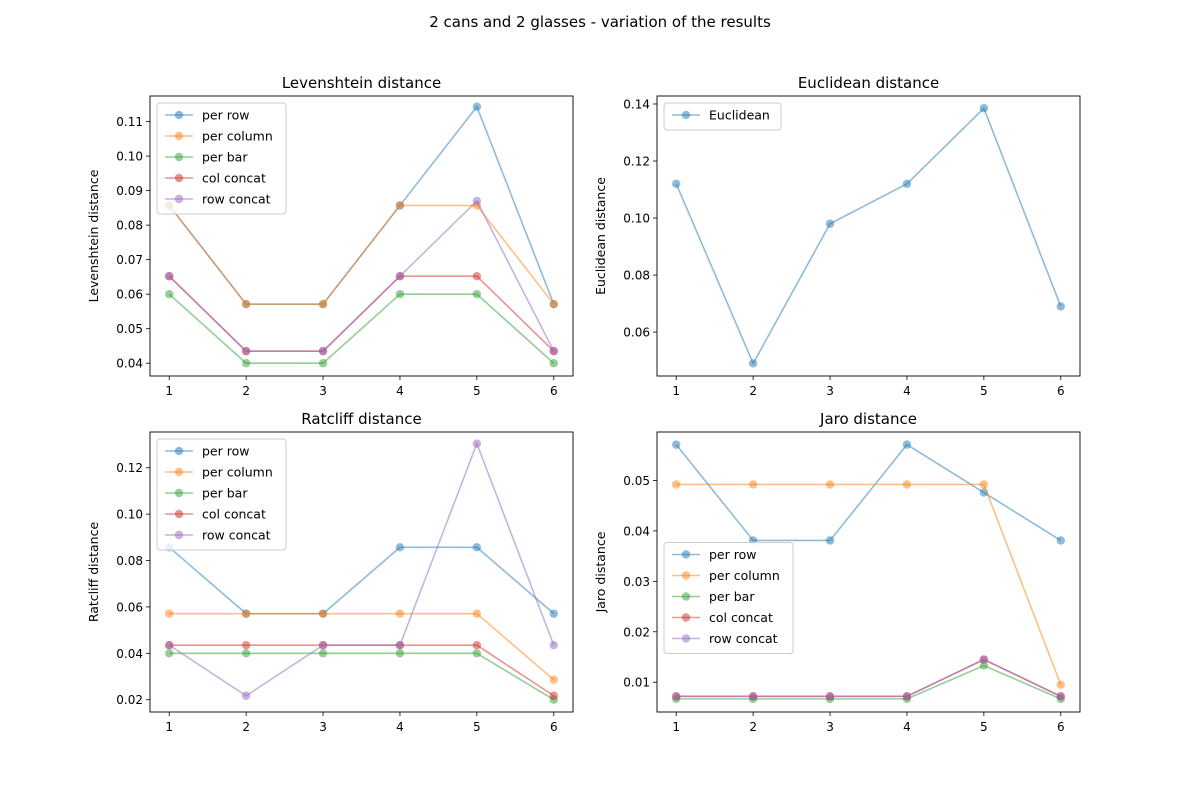 This screenshot has height=804, width=1200. Describe the element at coordinates (636, 481) in the screenshot. I see `y-tick-label: 0.05` at that location.